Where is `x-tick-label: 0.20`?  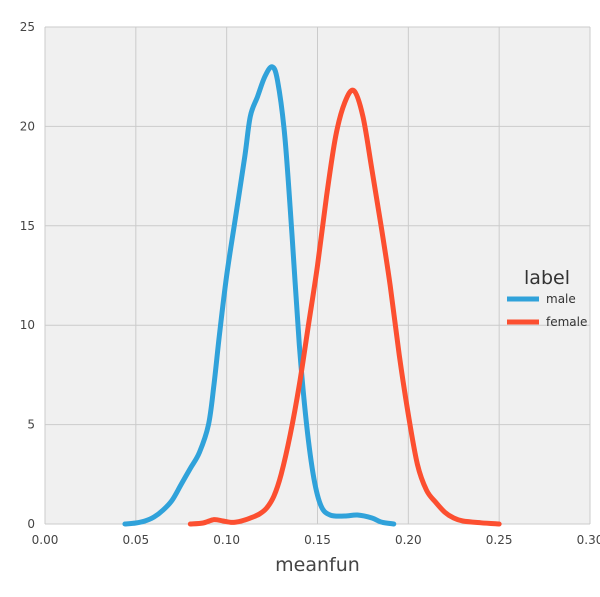 x-tick-label: 0.20 is located at coordinates (408, 540).